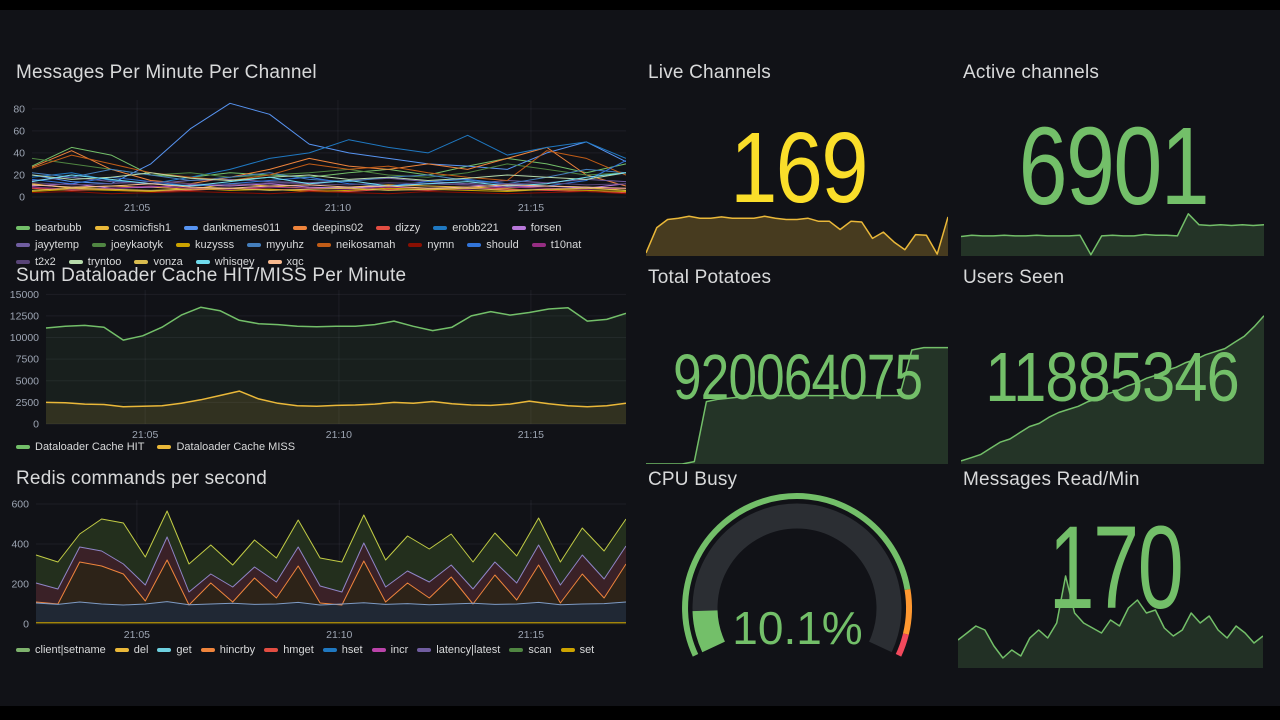 The image size is (1280, 720). I want to click on legend-item-hset: hset, so click(342, 650).